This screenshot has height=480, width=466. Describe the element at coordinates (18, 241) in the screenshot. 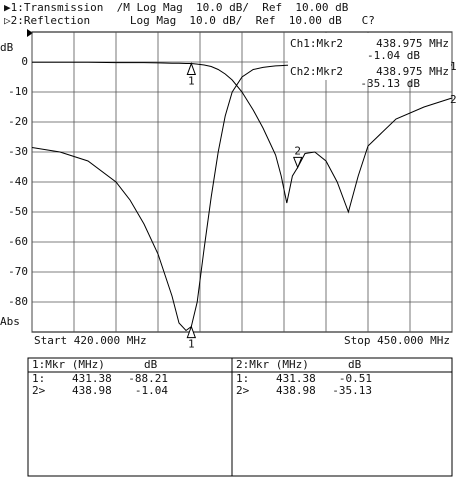

I see `y-tick-label: -60` at that location.